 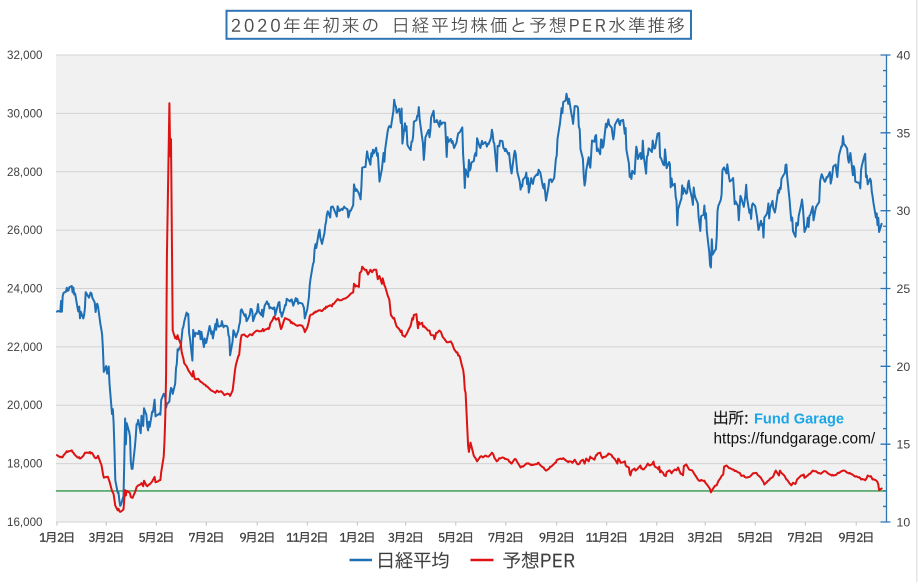 What do you see at coordinates (904, 133) in the screenshot?
I see `svg-text: 35` at bounding box center [904, 133].